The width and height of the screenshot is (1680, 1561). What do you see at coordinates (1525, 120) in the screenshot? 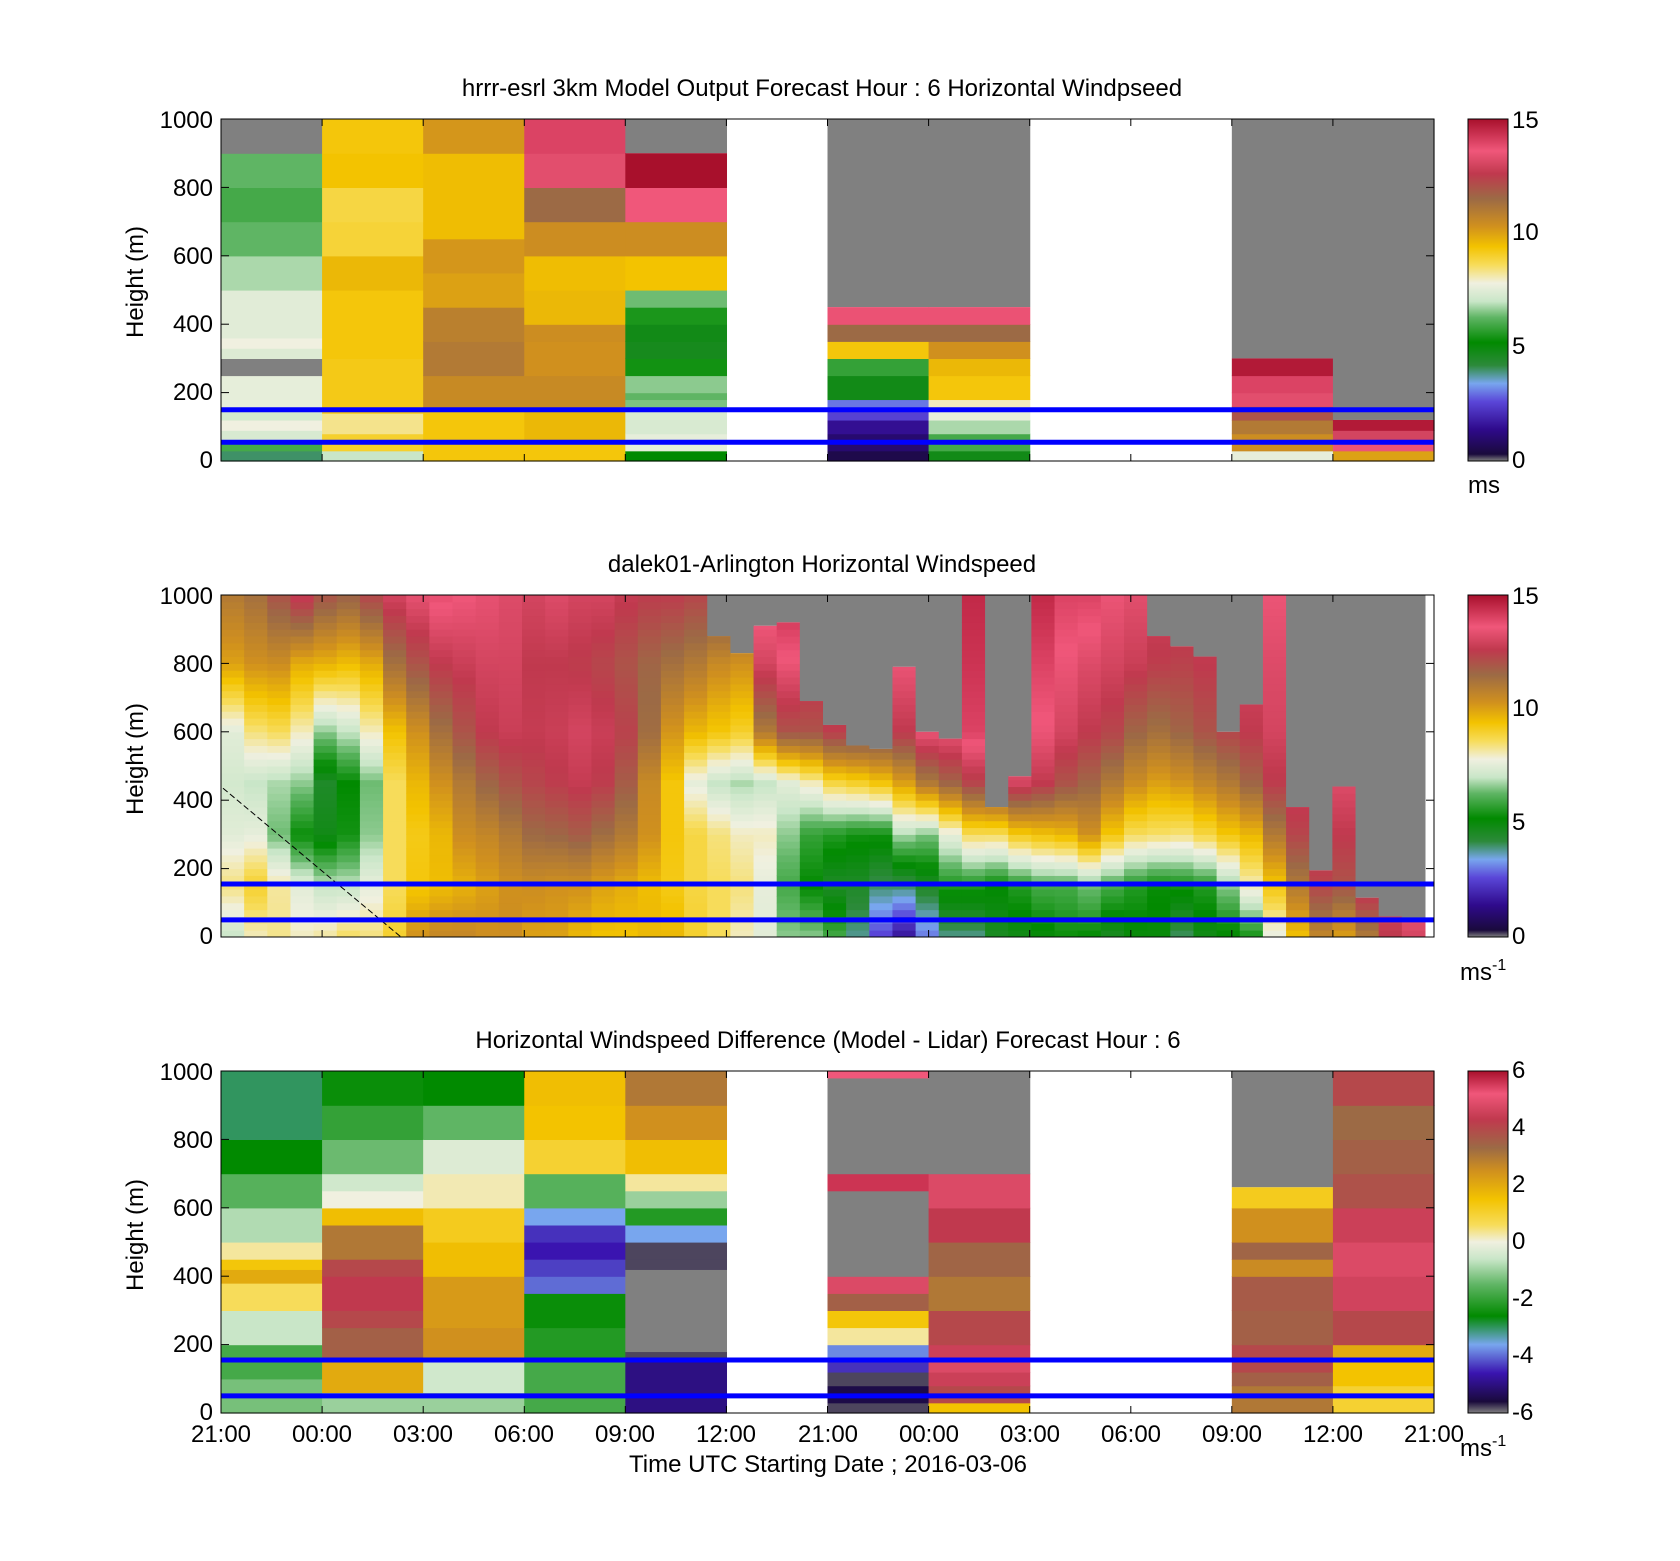
I see `colorbar-tick-label: 15` at bounding box center [1525, 120].